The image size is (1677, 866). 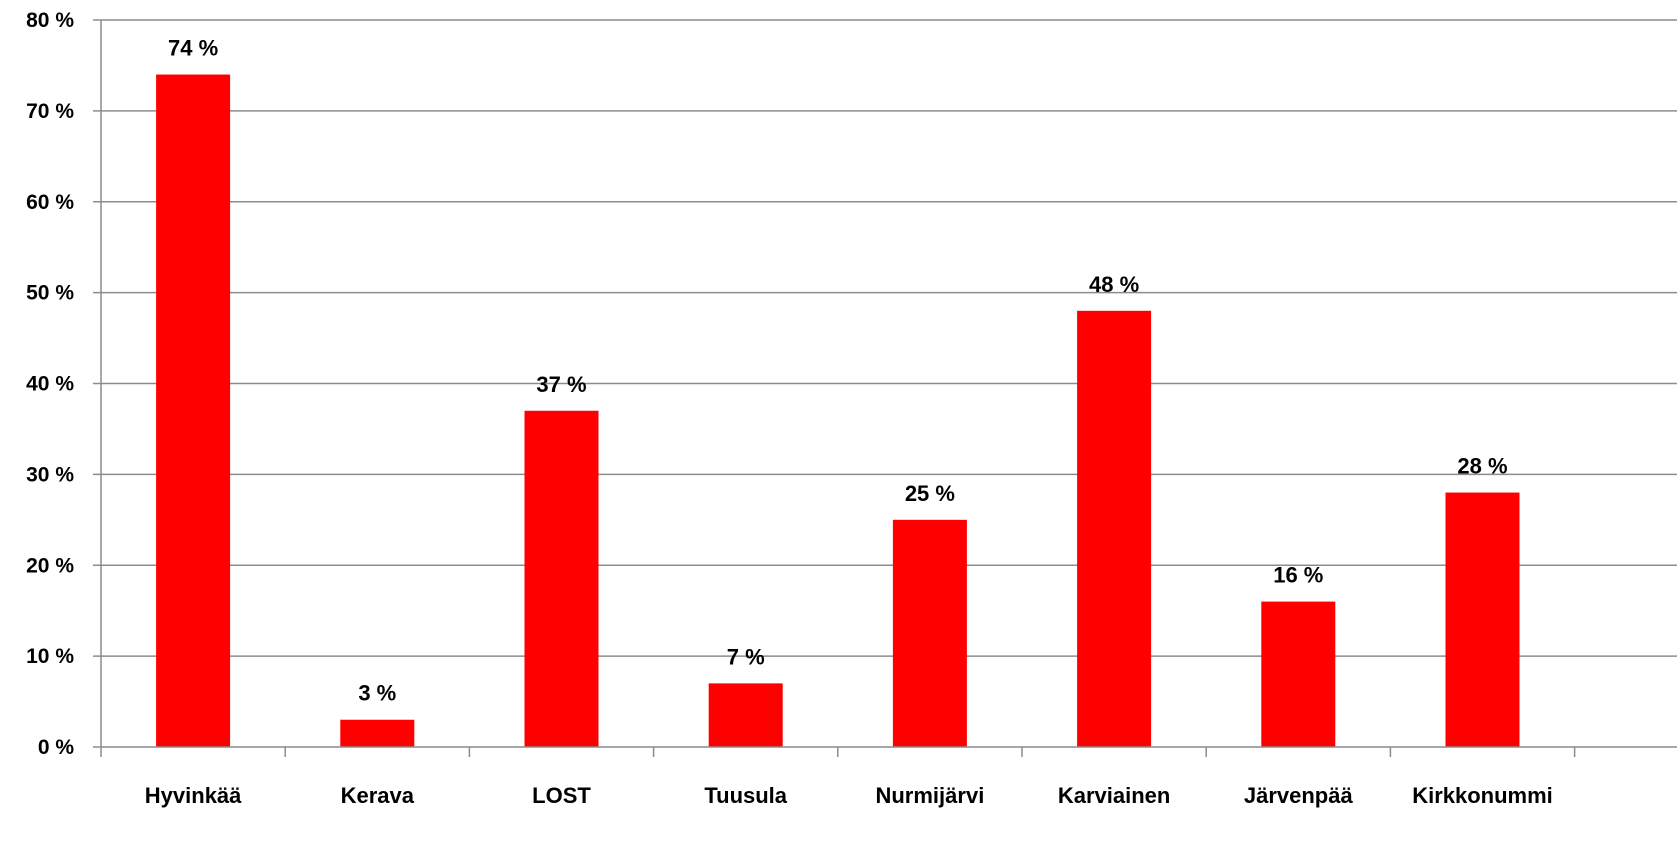 I want to click on y-tick-label: 0 %, so click(x=56, y=747).